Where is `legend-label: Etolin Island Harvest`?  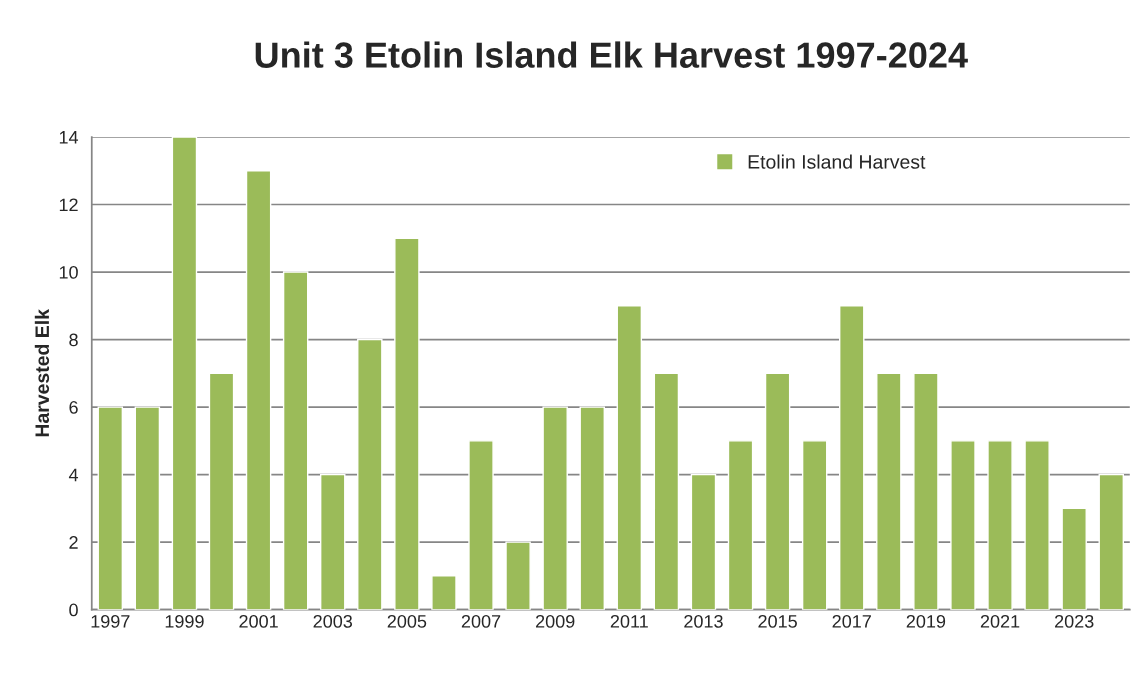
legend-label: Etolin Island Harvest is located at coordinates (837, 161).